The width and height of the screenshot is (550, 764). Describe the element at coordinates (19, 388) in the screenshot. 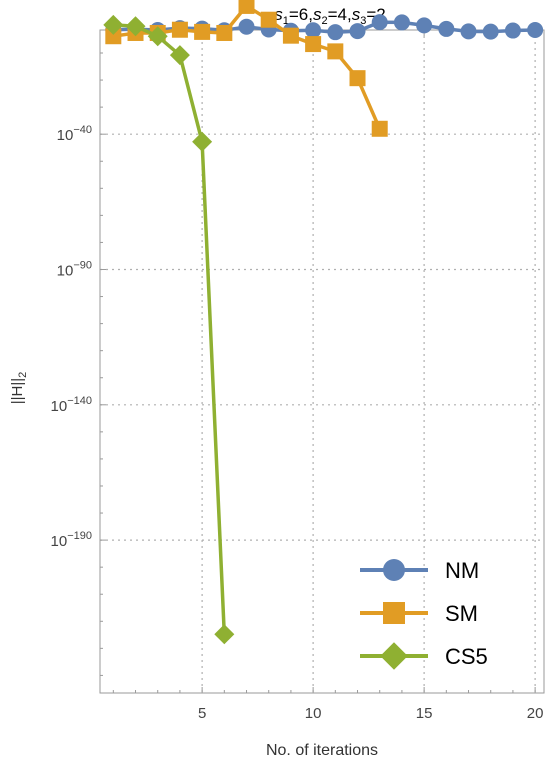

I see `y-axis-label: ||H||2` at that location.